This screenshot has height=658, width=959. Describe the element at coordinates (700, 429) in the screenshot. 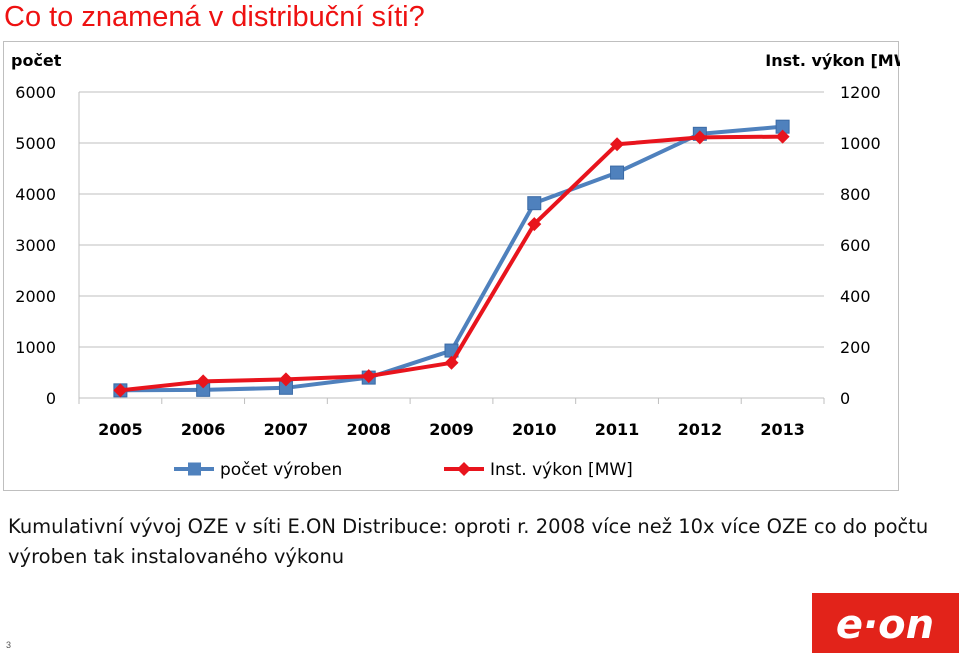

I see `x-tick-label: 2012` at that location.